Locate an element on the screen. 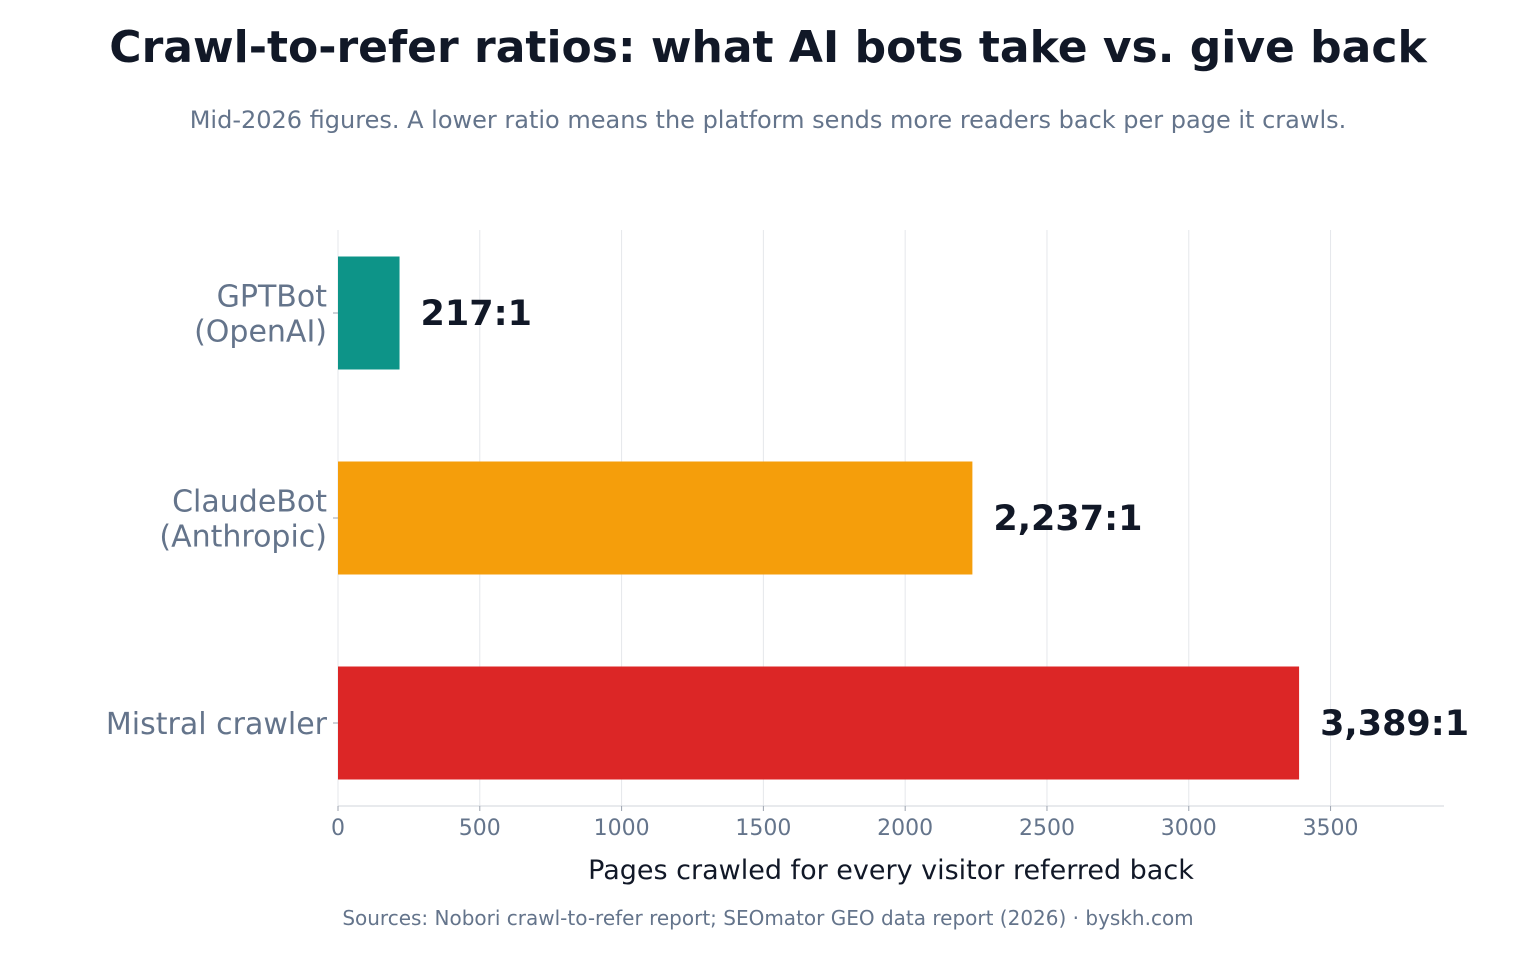 The image size is (1536, 960). data-label: 2,237:1 is located at coordinates (1067, 519).